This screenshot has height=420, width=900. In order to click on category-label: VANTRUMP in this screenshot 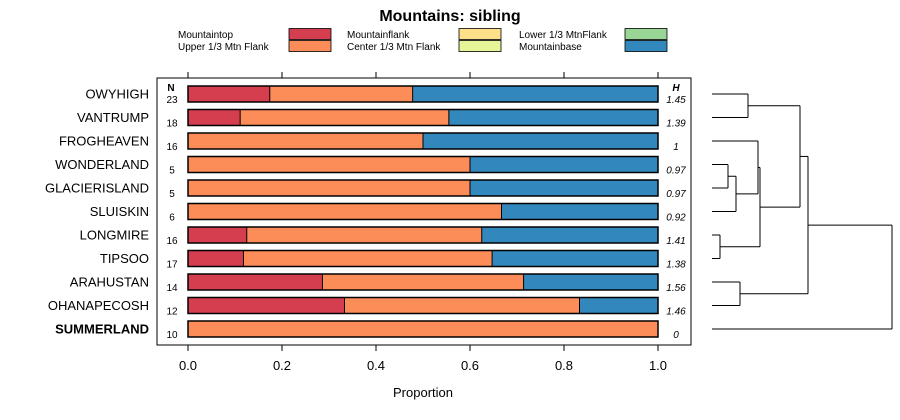, I will do `click(113, 117)`.